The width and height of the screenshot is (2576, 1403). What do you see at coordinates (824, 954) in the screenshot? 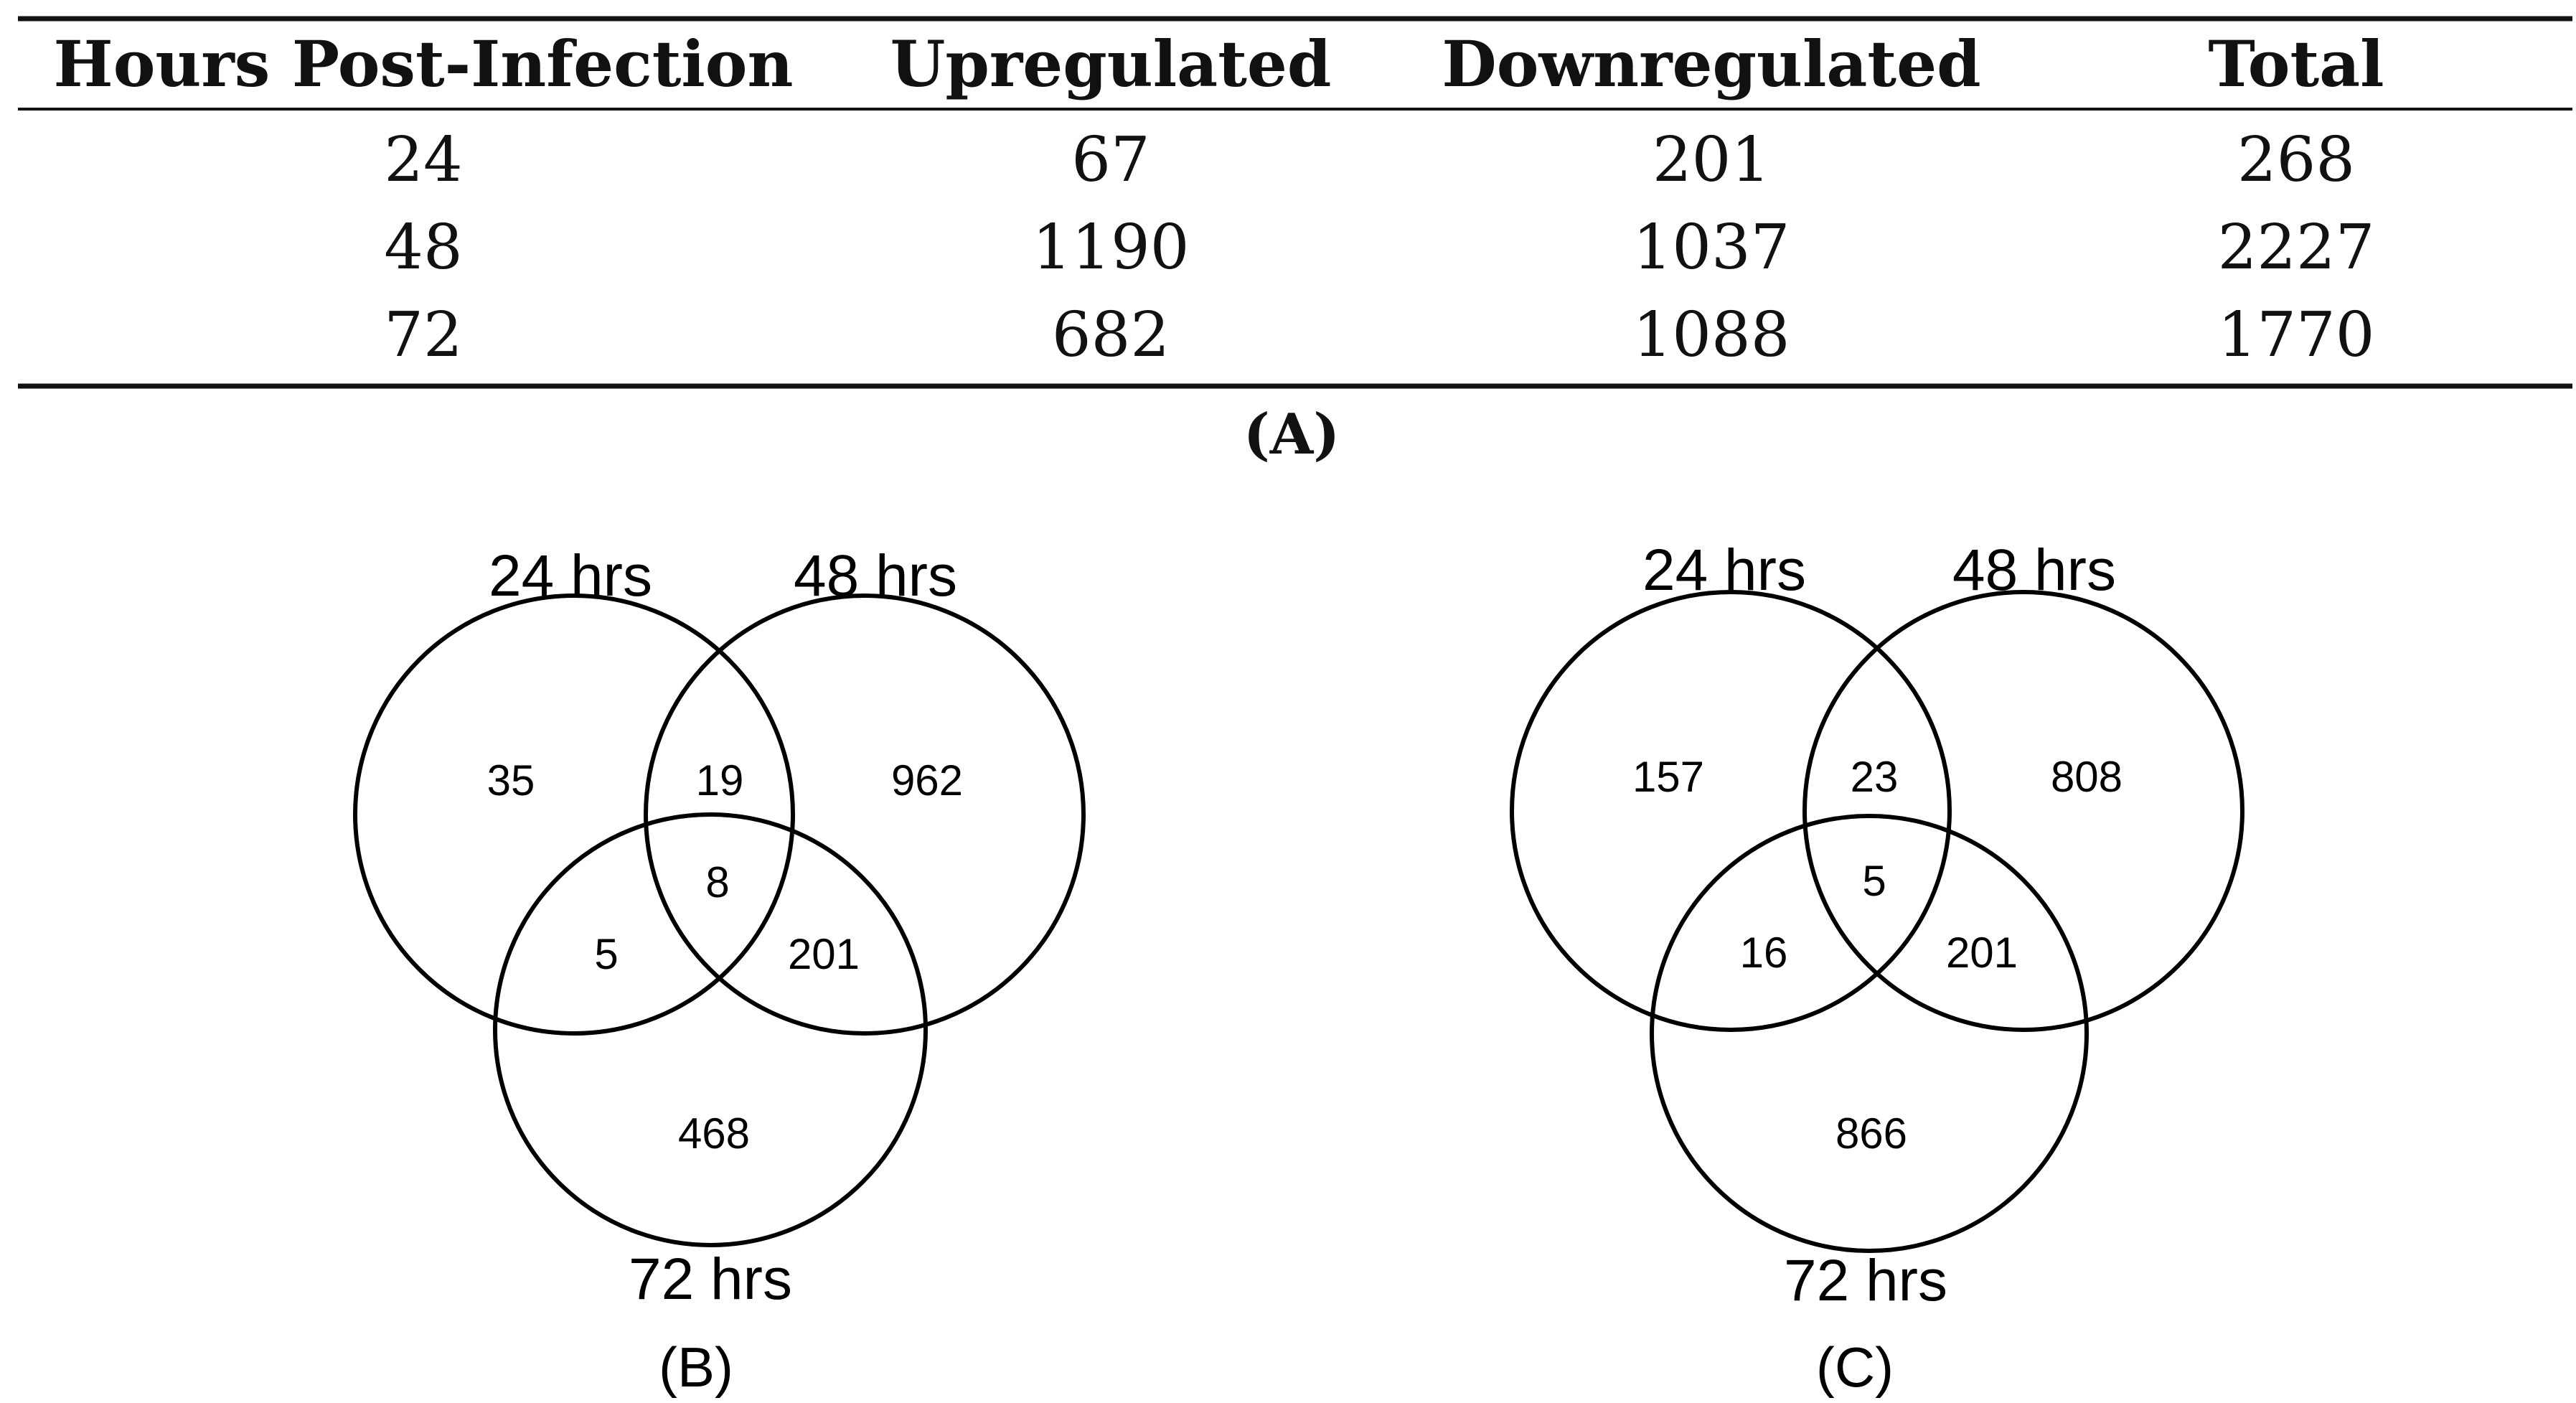
I see `venn-b-48-72: 201` at bounding box center [824, 954].